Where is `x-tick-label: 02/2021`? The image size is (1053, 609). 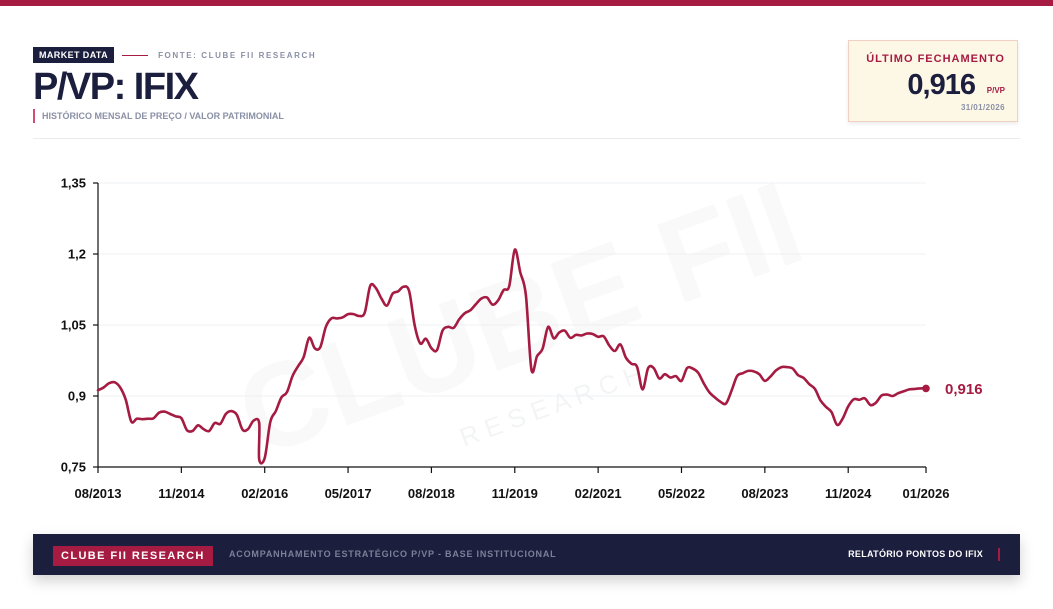 x-tick-label: 02/2021 is located at coordinates (598, 493).